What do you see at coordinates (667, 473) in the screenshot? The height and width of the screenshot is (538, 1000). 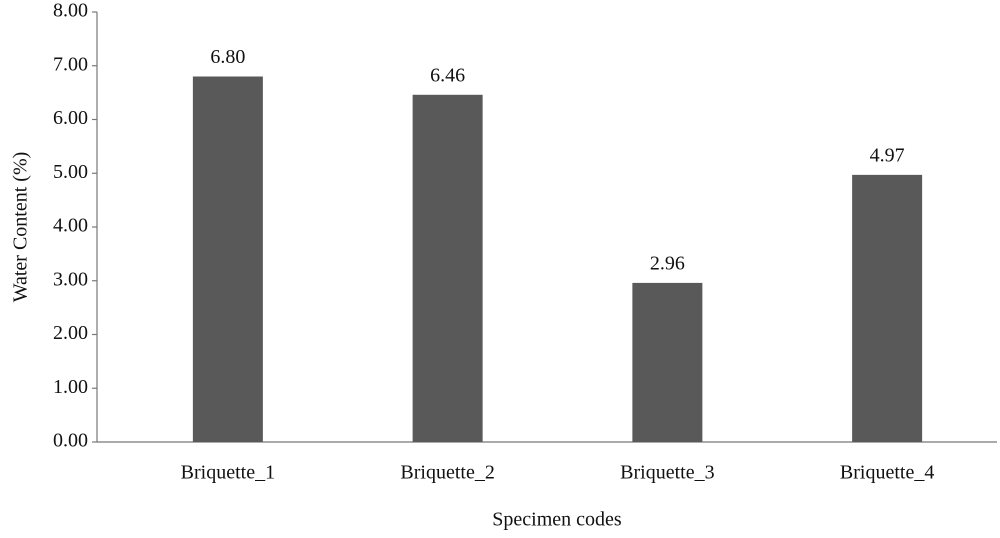 I see `x-tick-label: Briquette_3` at bounding box center [667, 473].